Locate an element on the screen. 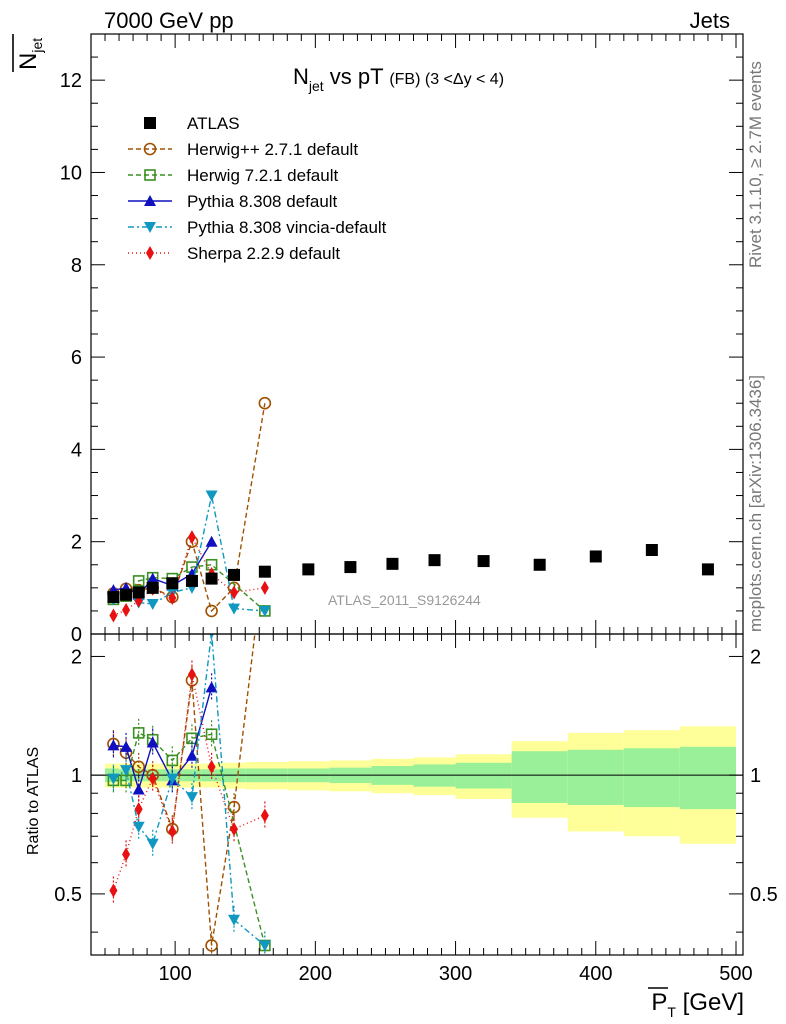 The image size is (786, 1024). series-1-point is located at coordinates (138, 581).